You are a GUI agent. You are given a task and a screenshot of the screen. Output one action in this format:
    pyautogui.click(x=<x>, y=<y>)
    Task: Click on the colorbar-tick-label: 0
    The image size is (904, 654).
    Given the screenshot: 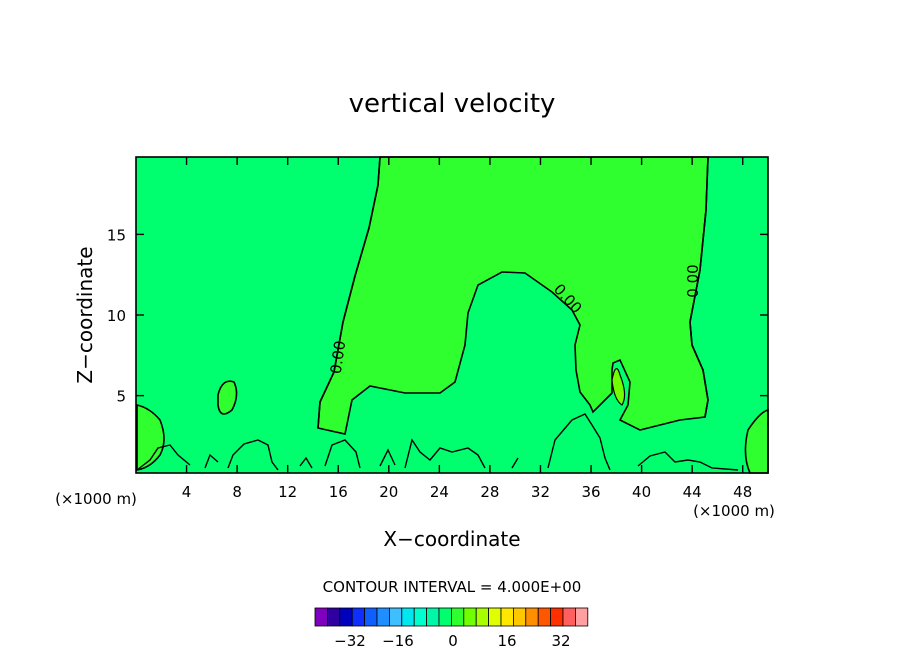 What is the action you would take?
    pyautogui.click(x=453, y=641)
    